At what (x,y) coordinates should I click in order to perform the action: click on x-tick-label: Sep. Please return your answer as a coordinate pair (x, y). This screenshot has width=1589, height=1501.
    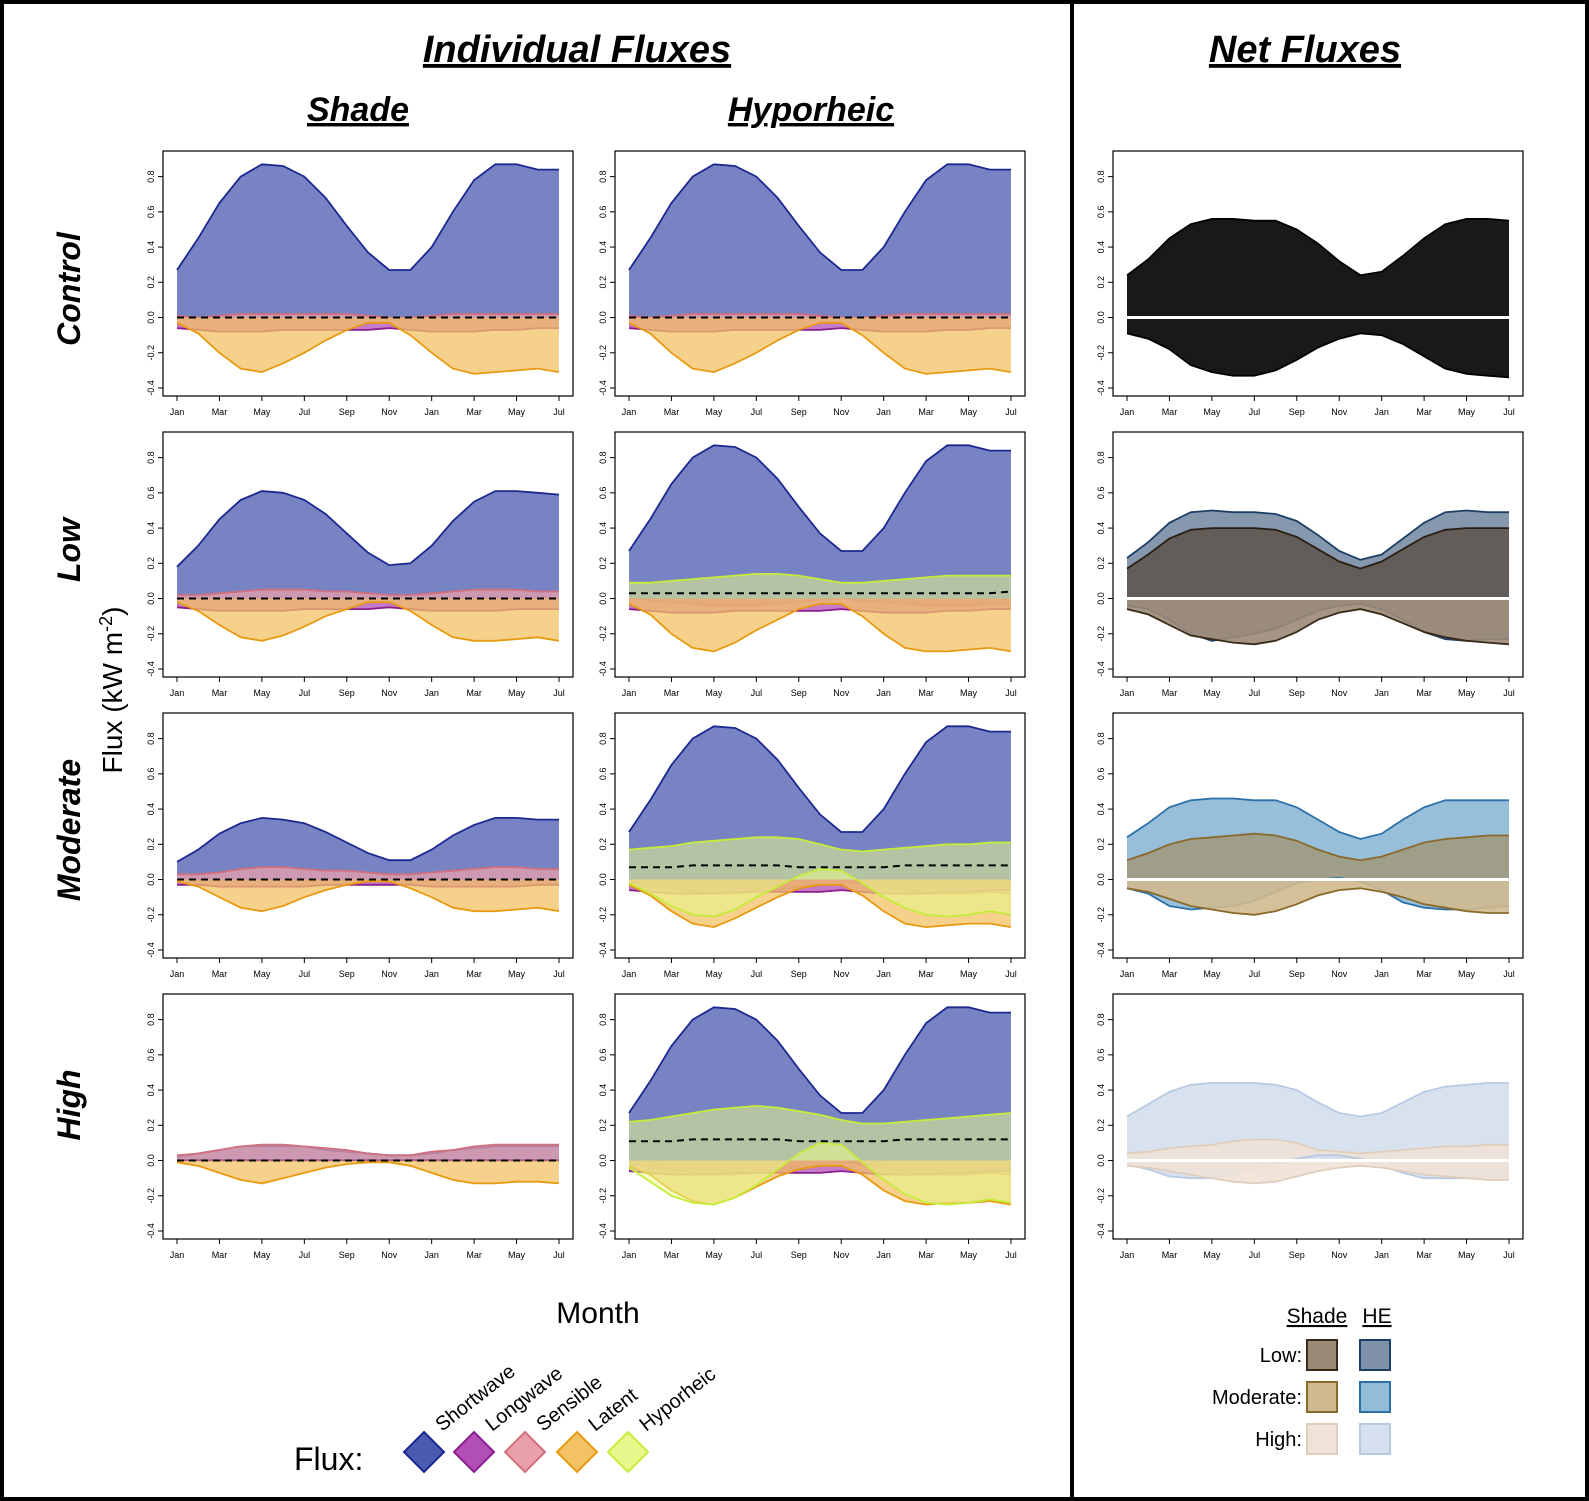
    Looking at the image, I should click on (799, 412).